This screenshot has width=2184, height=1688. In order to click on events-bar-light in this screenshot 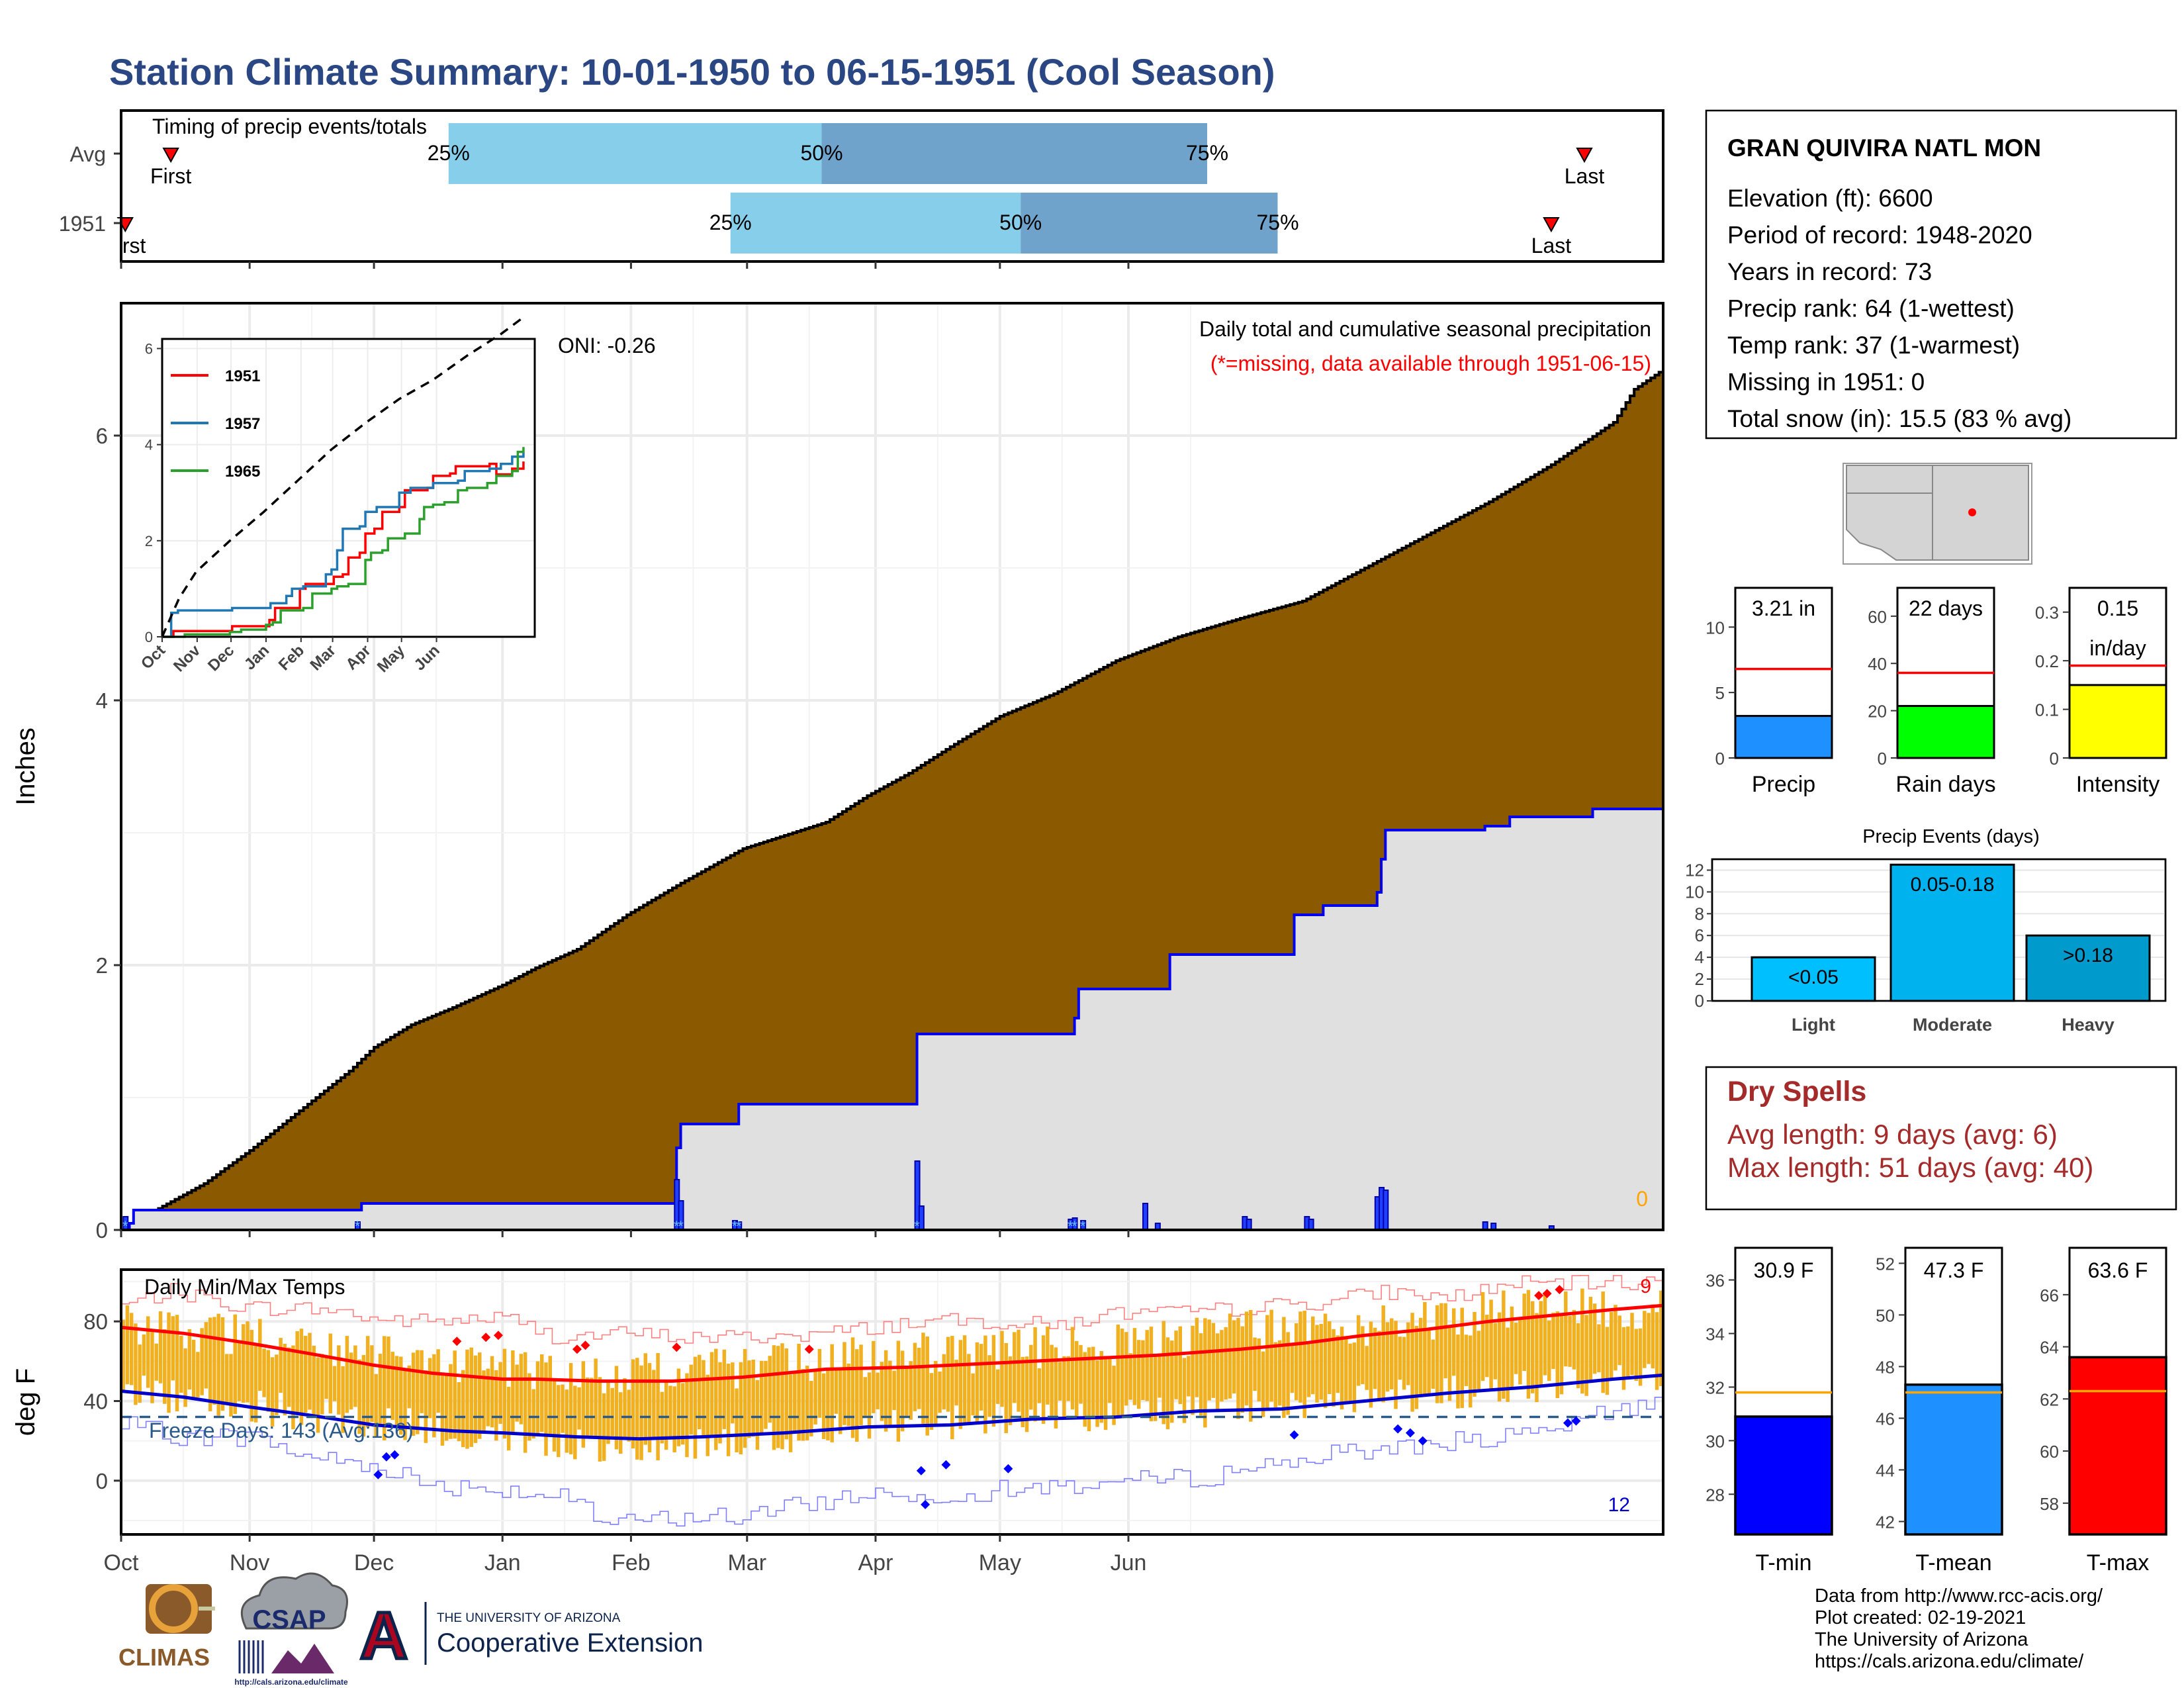, I will do `click(1814, 979)`.